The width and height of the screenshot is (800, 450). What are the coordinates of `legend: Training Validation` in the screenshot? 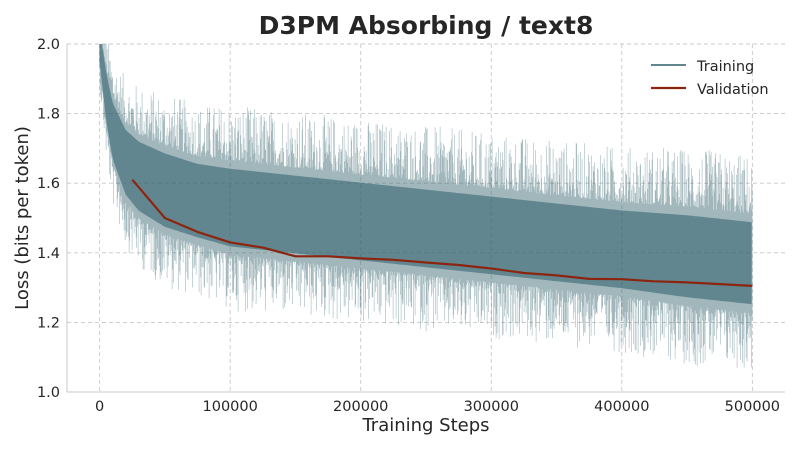 It's located at (710, 78).